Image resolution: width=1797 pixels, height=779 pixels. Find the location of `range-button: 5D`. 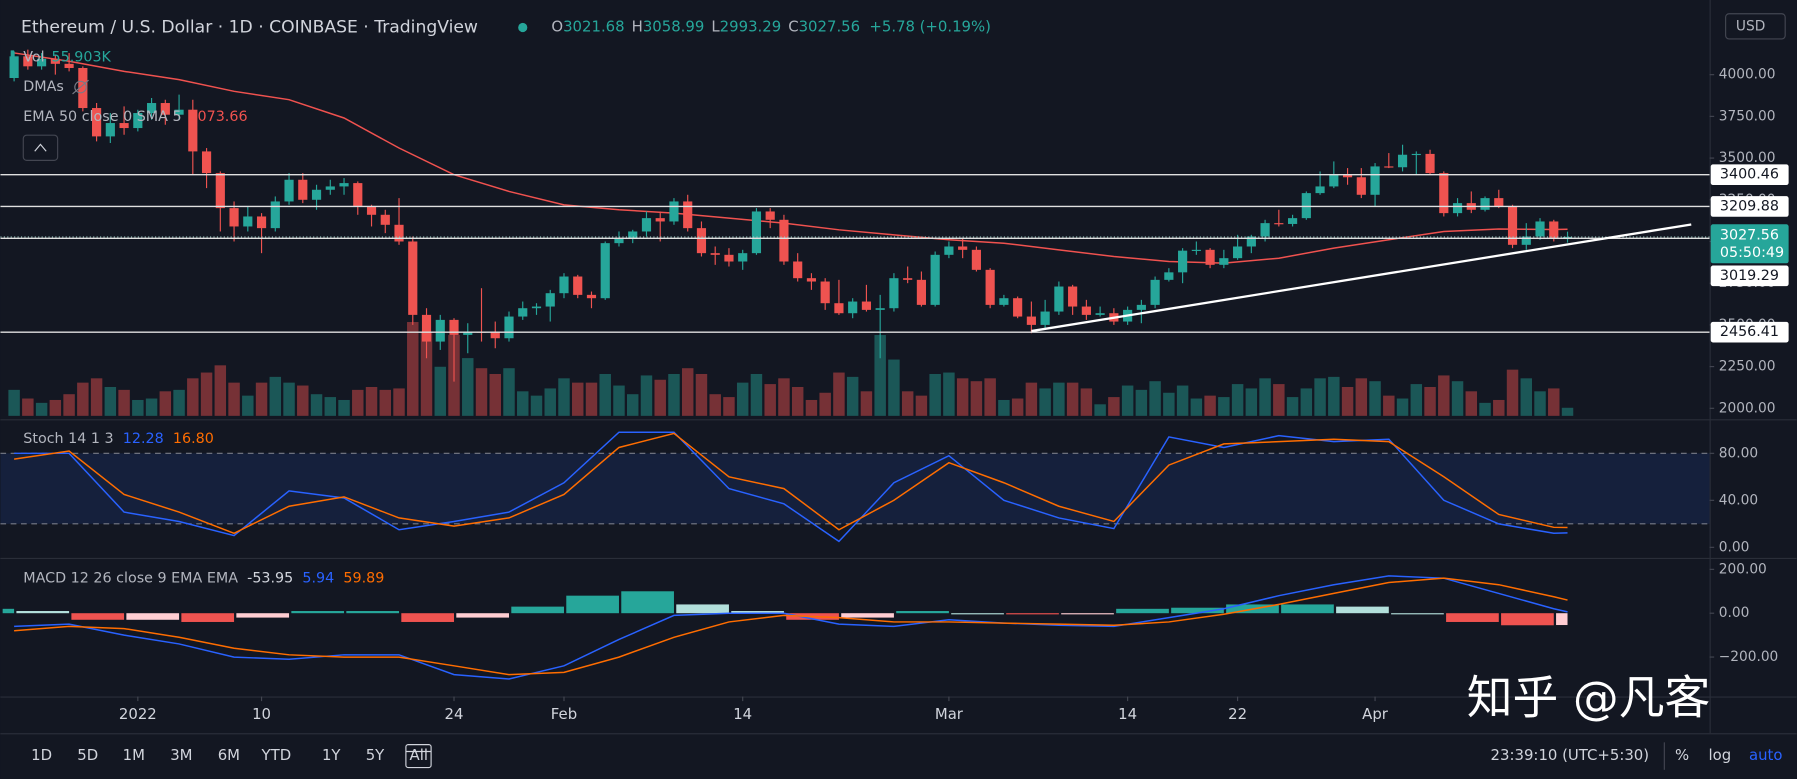

range-button: 5D is located at coordinates (87, 755).